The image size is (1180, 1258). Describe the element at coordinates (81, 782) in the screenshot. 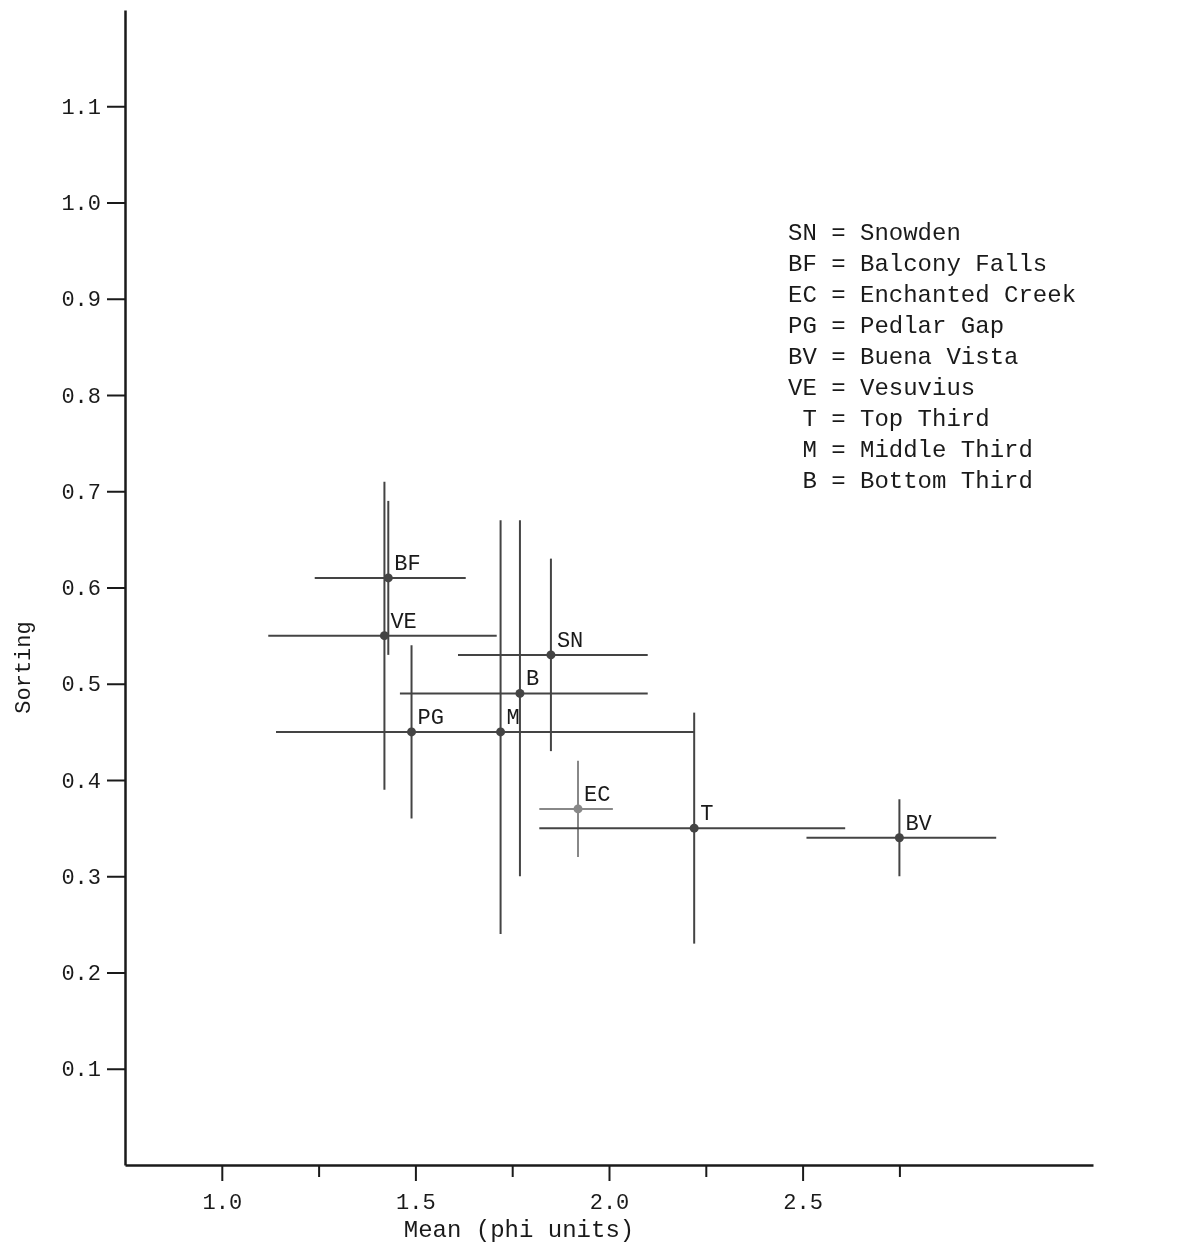

I see `y-tick-label: 0.4` at that location.